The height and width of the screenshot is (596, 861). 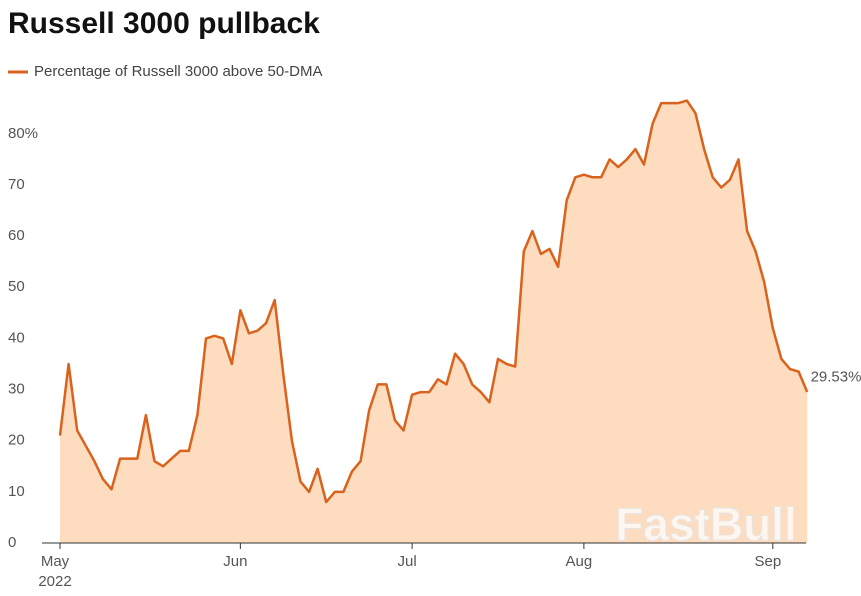 What do you see at coordinates (178, 71) in the screenshot?
I see `legend-label: Percentage of Russell 3000 above 50-DMA` at bounding box center [178, 71].